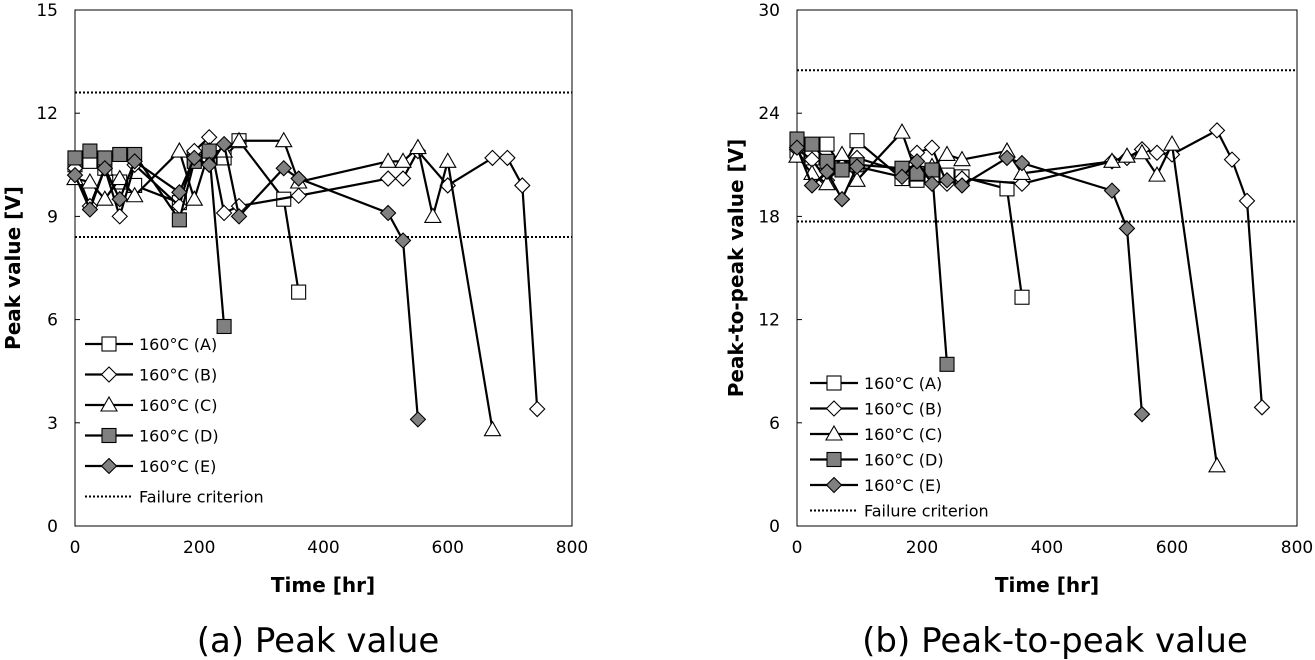 This screenshot has width=1315, height=660. Describe the element at coordinates (736, 268) in the screenshot. I see `y-axis-title: Peak-to-peak value [V]` at that location.